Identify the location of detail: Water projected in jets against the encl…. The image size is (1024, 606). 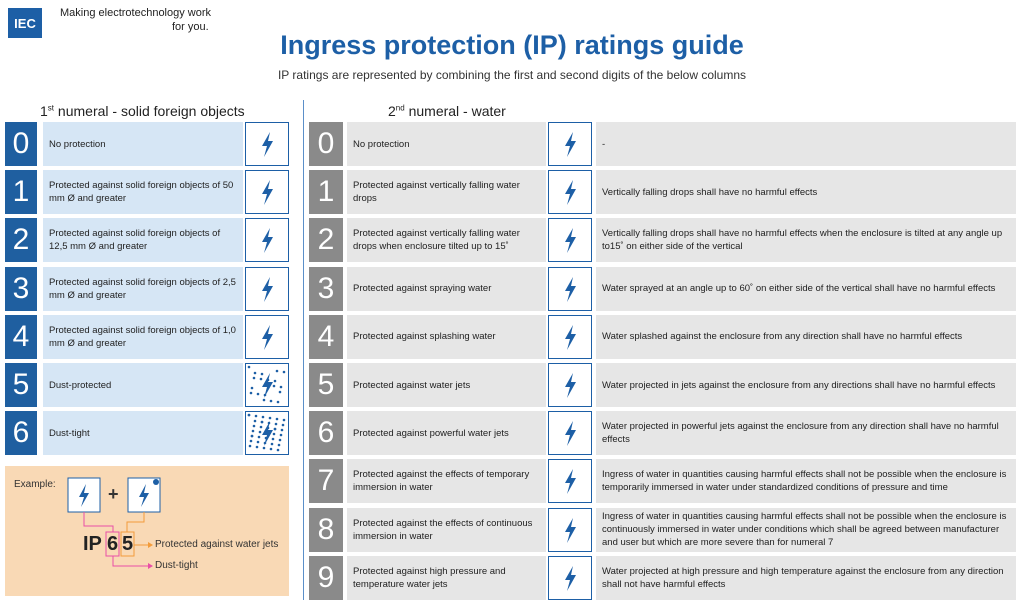
(806, 385).